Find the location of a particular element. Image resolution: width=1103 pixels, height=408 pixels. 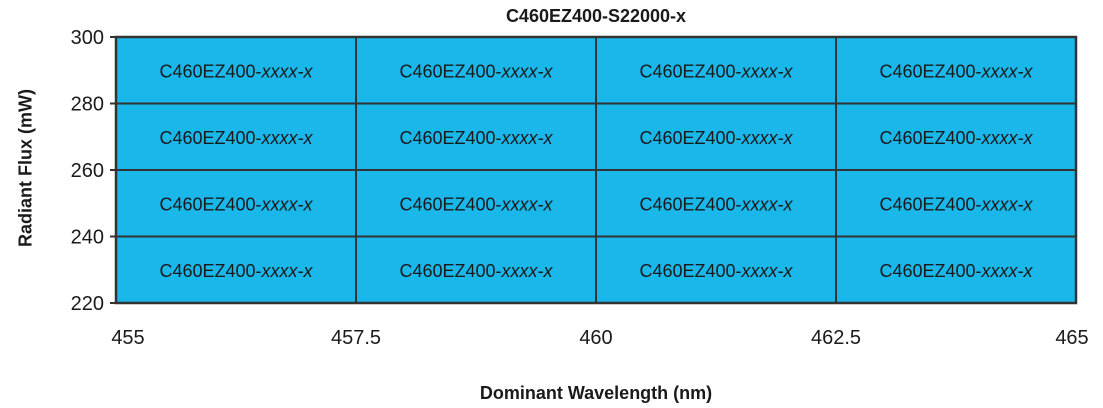

bin-cell-r2-c1 is located at coordinates (236, 136).